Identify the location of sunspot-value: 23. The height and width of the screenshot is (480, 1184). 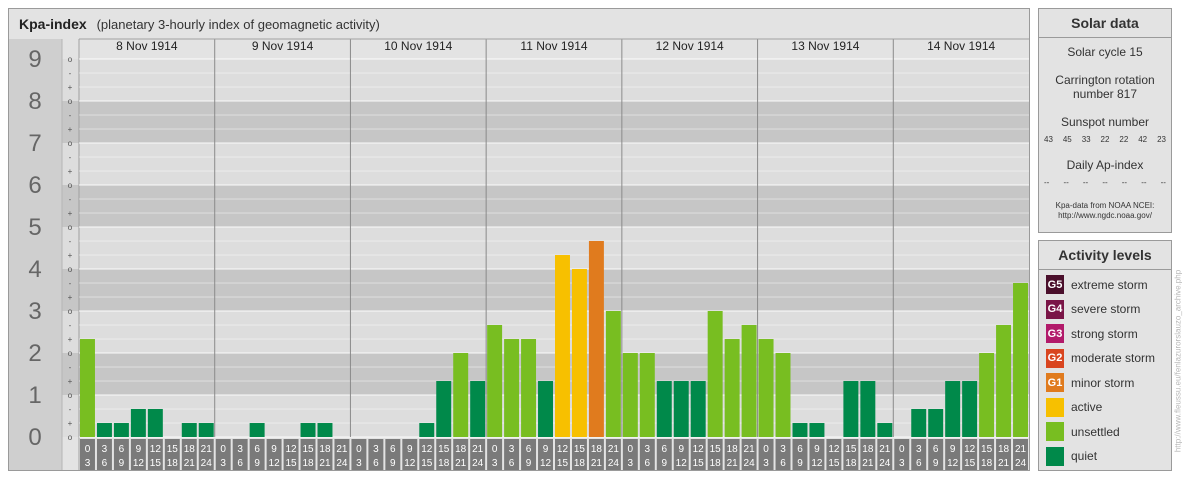
(1161, 139).